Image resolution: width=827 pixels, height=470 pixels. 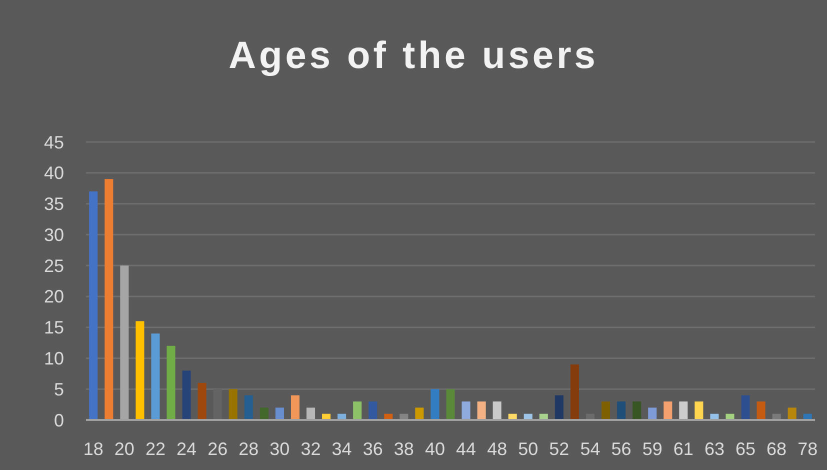 What do you see at coordinates (746, 449) in the screenshot?
I see `x-tick-label: 65` at bounding box center [746, 449].